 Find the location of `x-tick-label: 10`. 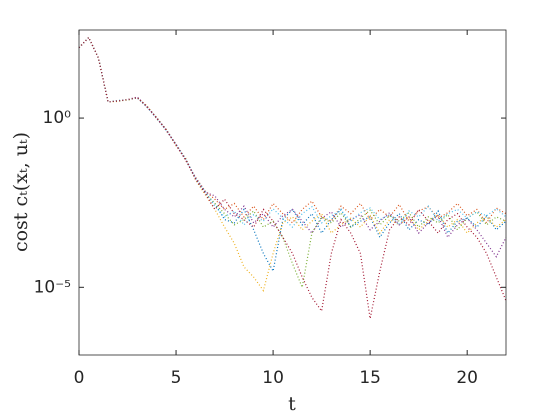

x-tick-label: 10 is located at coordinates (273, 378).